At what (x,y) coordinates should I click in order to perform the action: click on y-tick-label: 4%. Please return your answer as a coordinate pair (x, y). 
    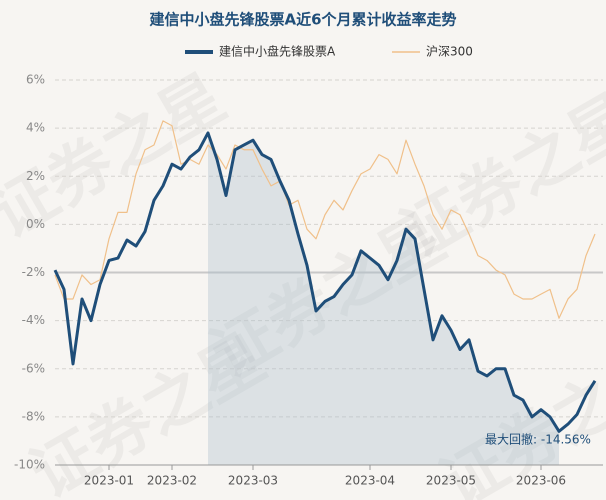
    Looking at the image, I should click on (35, 128).